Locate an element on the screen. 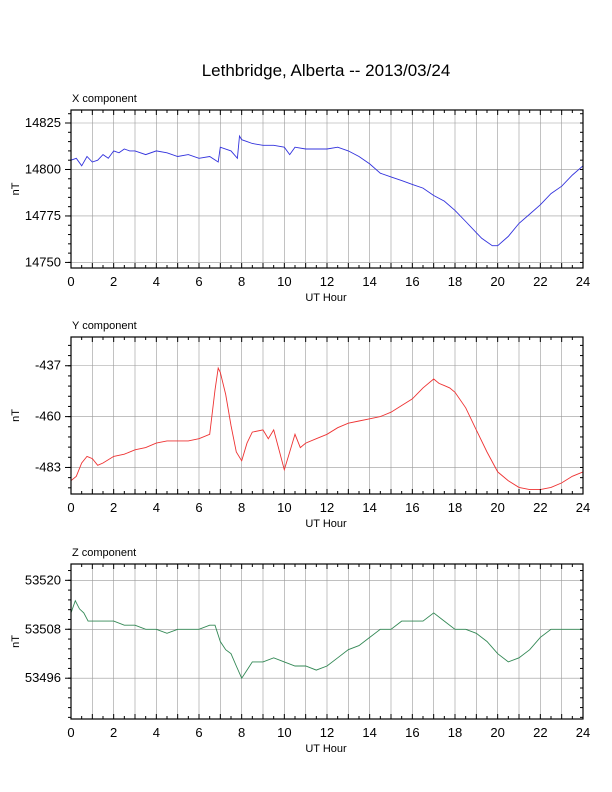 Image resolution: width=612 pixels, height=792 pixels. panel-title: Y component is located at coordinates (104, 326).